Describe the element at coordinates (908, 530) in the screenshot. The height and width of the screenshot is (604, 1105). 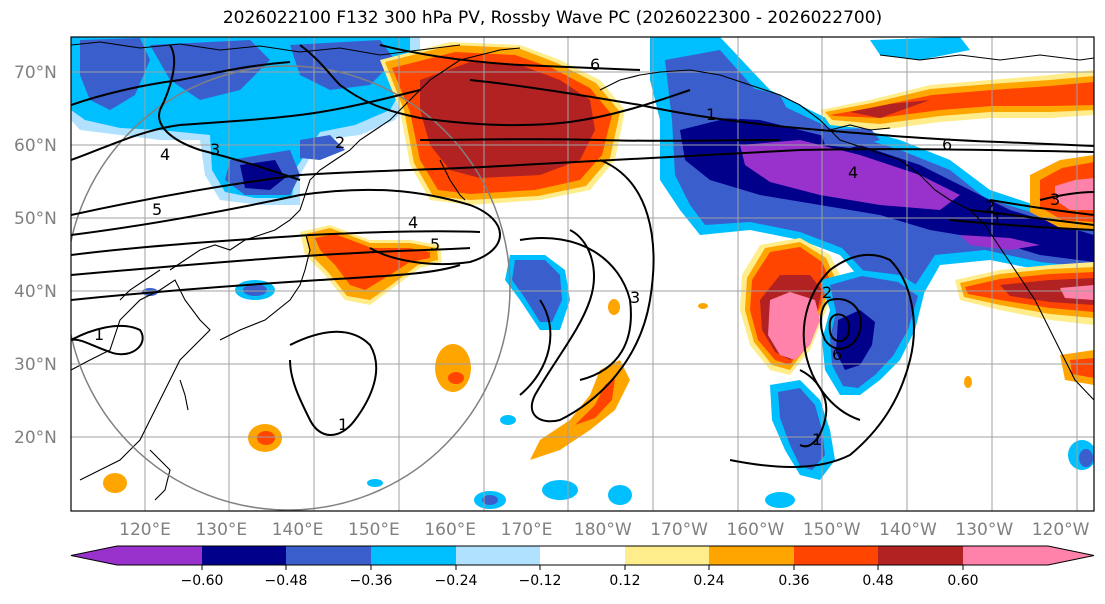
I see `lon-label: 140°W` at that location.